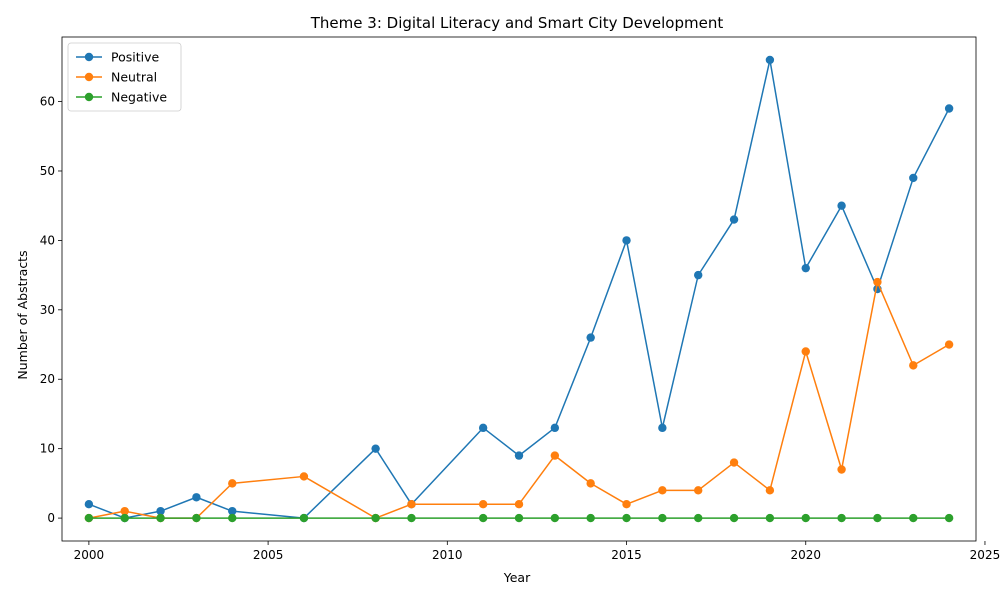 The width and height of the screenshot is (1000, 600). Describe the element at coordinates (134, 77) in the screenshot. I see `legend-label-neutral: Neutral` at that location.